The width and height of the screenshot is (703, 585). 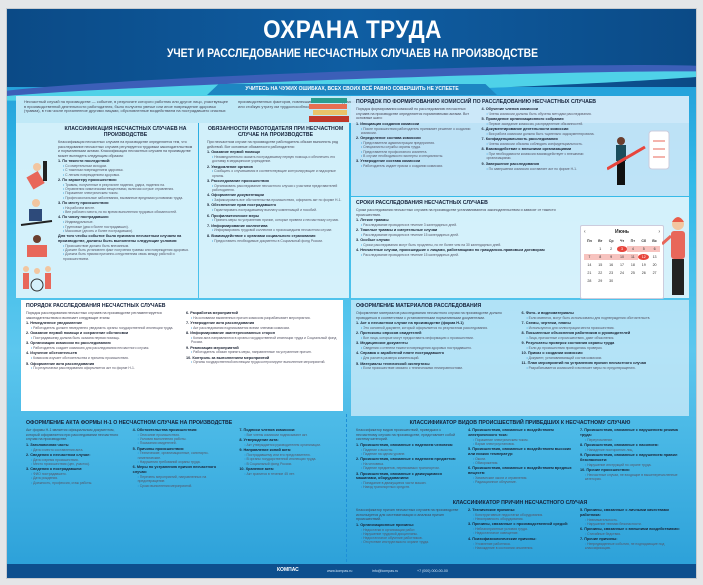 What do you see at coordinates (632, 273) in the screenshot?
I see `calendar-day: 25` at bounding box center [632, 273].